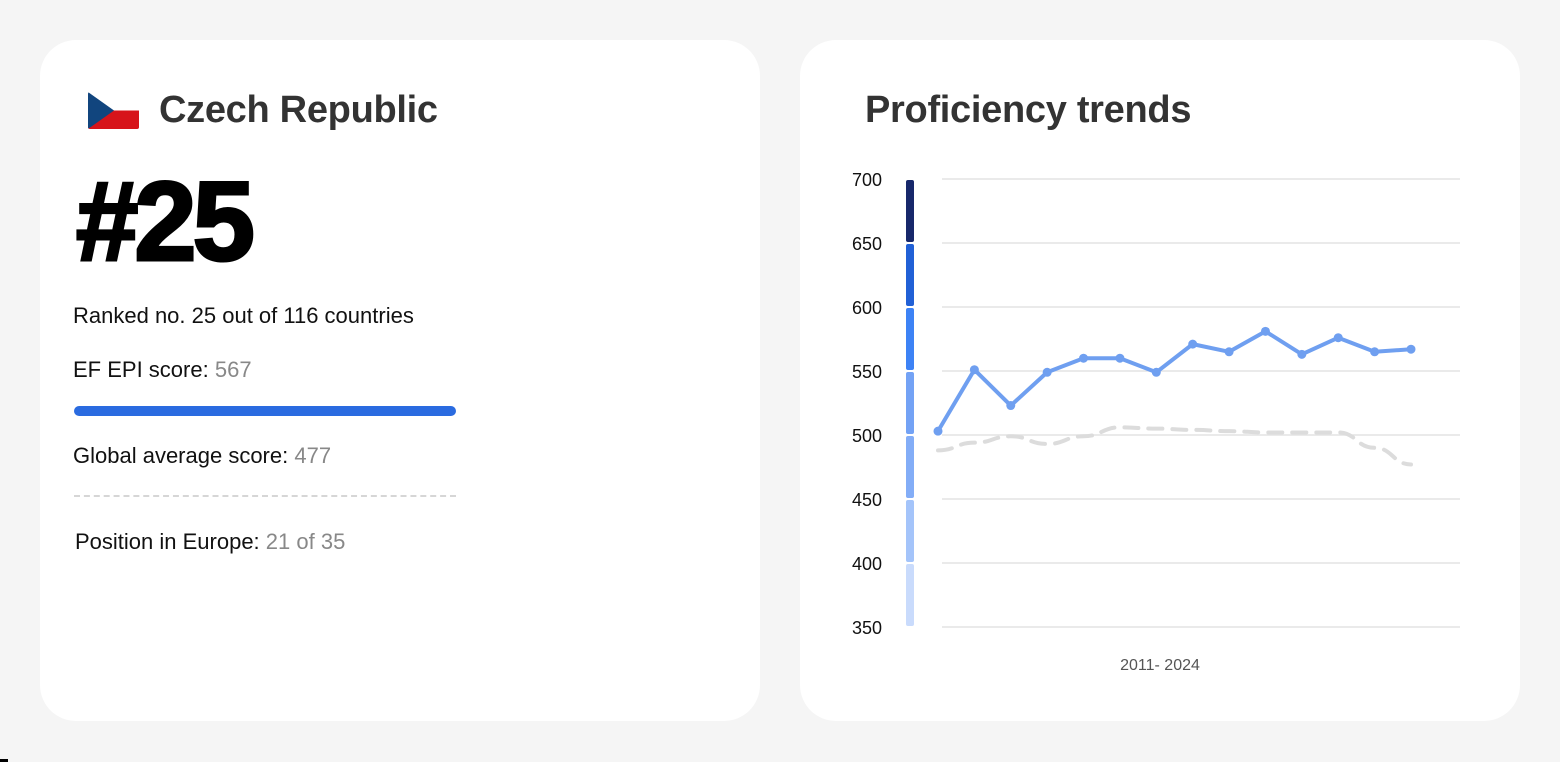 Image resolution: width=1560 pixels, height=762 pixels. What do you see at coordinates (867, 372) in the screenshot?
I see `y-tick-label: 550` at bounding box center [867, 372].